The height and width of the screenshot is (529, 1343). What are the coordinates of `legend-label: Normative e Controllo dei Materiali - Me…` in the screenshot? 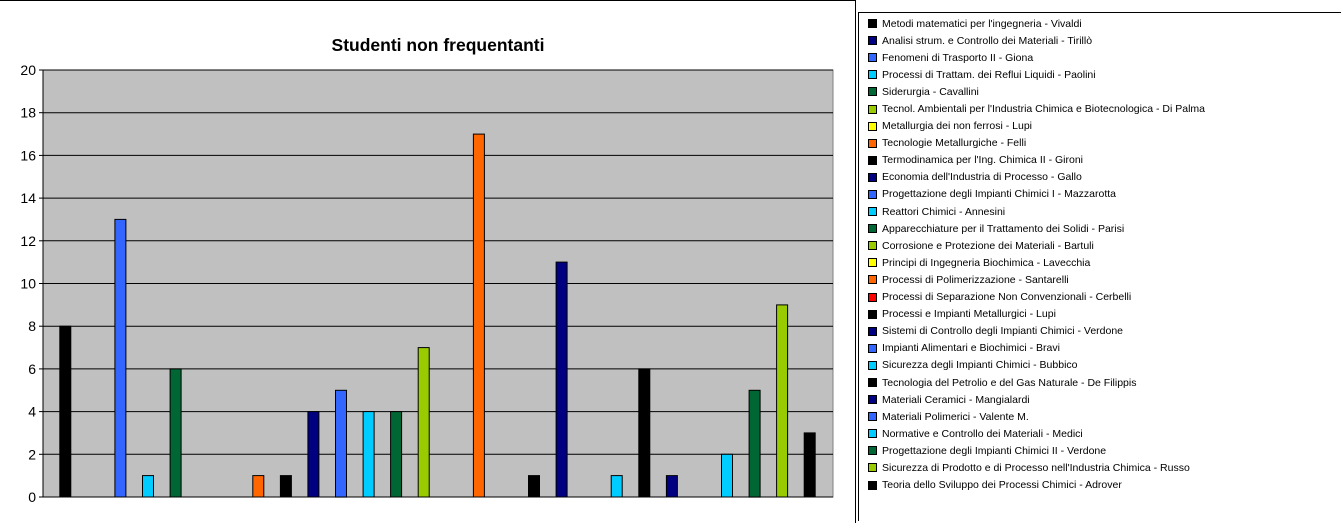 It's located at (982, 433).